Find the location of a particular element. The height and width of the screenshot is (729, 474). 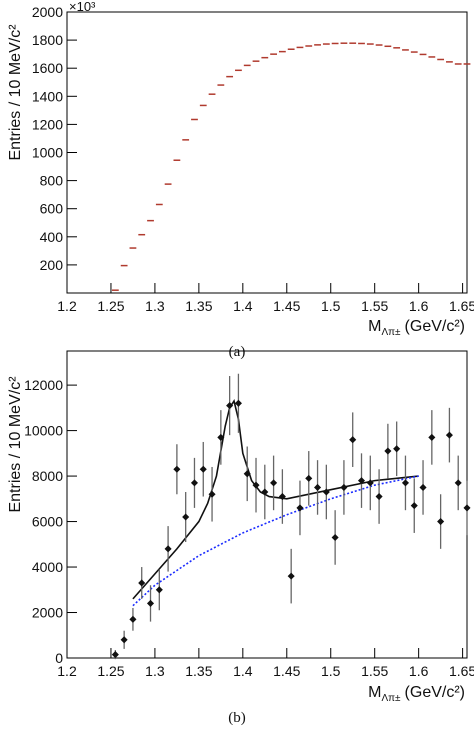

y-tick-label: 6000 is located at coordinates (47, 522).